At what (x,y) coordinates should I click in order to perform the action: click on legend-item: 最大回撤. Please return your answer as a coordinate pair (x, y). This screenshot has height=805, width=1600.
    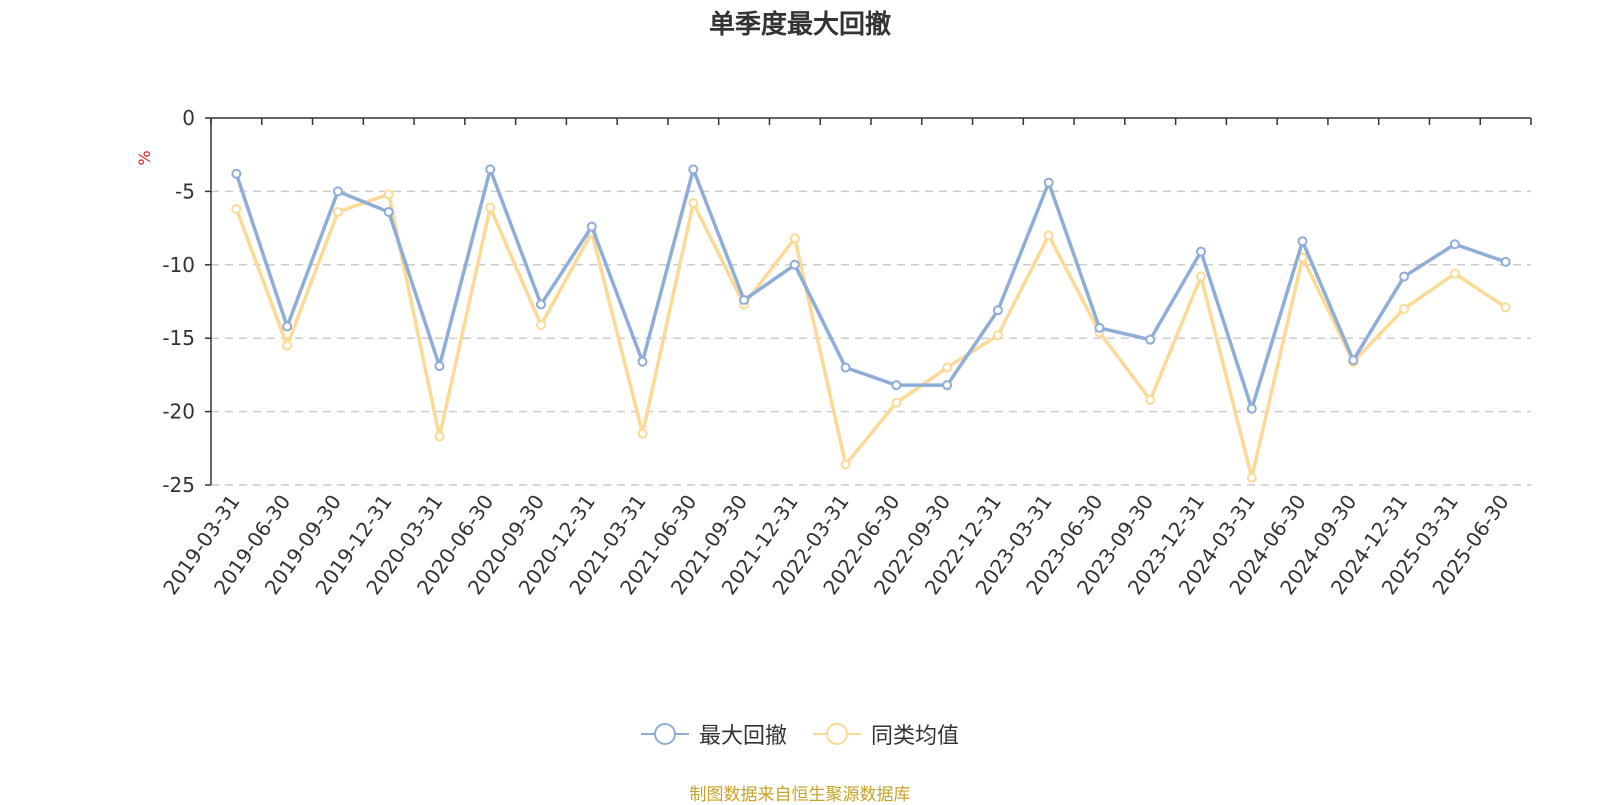
    Looking at the image, I should click on (713, 734).